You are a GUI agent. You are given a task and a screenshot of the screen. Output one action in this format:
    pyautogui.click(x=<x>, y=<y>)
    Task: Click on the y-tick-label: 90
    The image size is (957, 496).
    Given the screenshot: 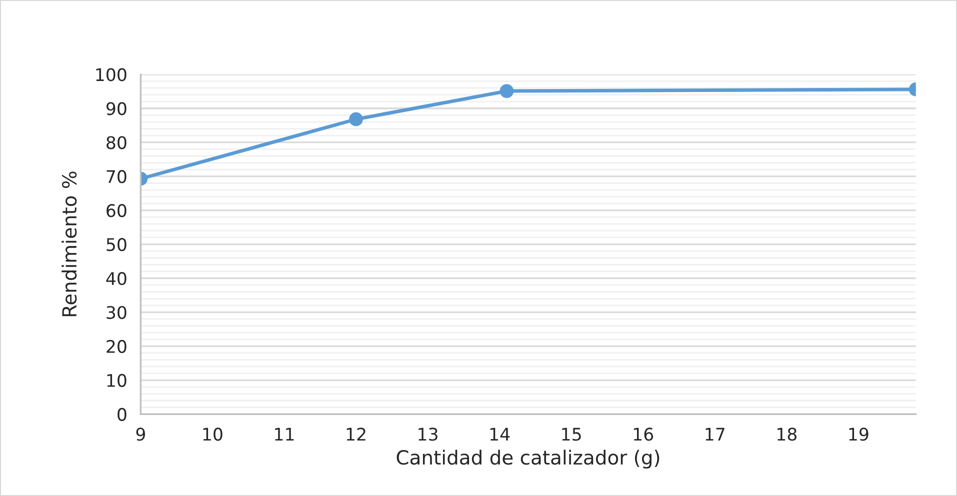 What is the action you would take?
    pyautogui.click(x=116, y=109)
    